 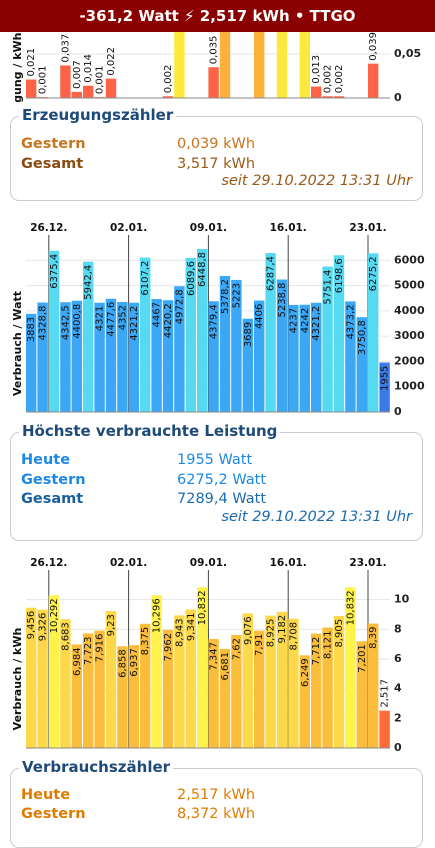 I want to click on row-value: 0,039 kWh, so click(x=216, y=144).